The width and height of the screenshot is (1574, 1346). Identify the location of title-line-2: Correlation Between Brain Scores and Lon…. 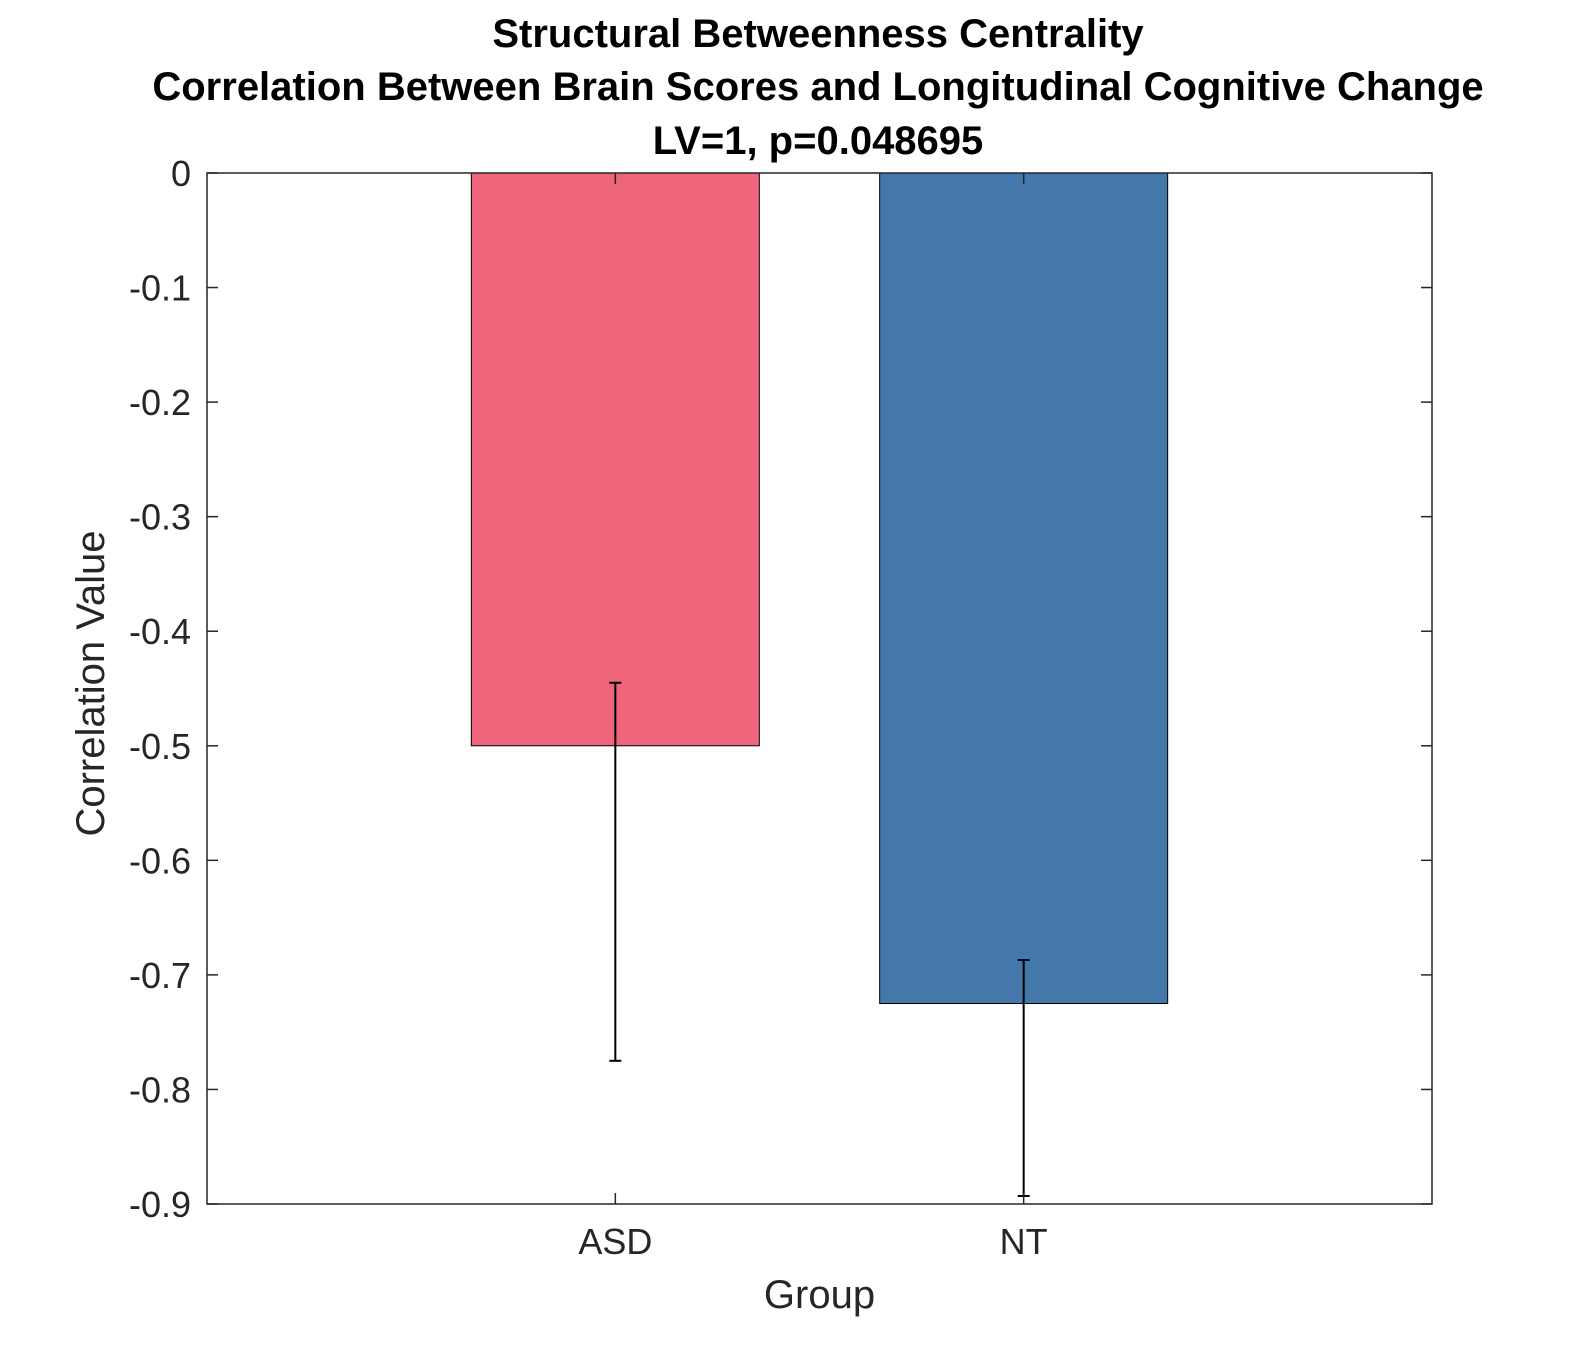
(817, 87).